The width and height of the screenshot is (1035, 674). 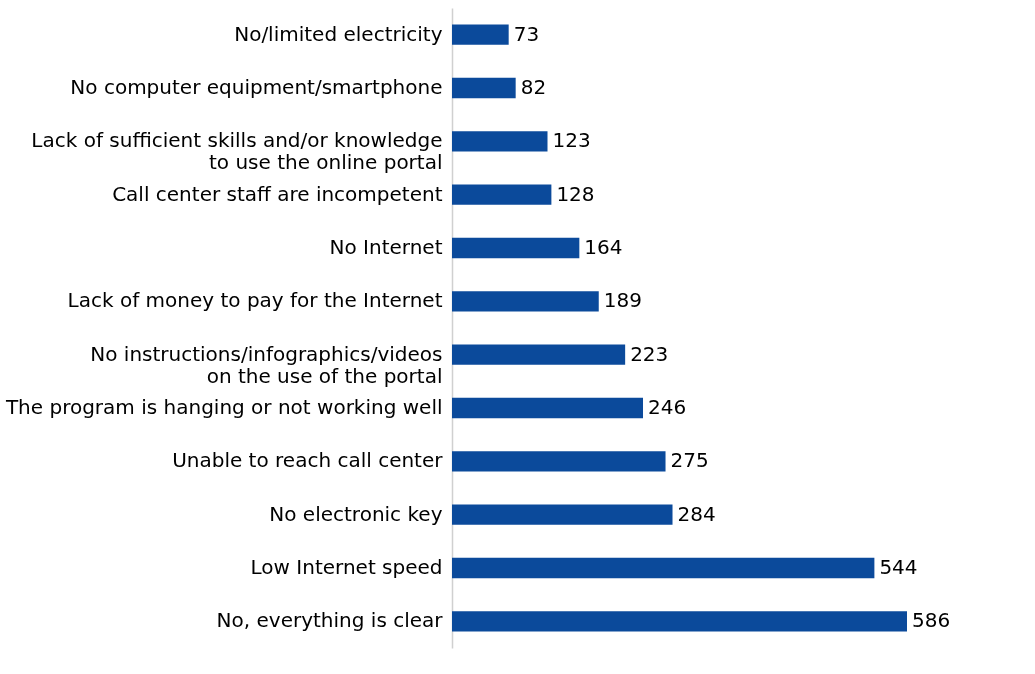 What do you see at coordinates (266, 364) in the screenshot?
I see `y-tick-label: No instructions/infographics/videos on the use of the portal` at bounding box center [266, 364].